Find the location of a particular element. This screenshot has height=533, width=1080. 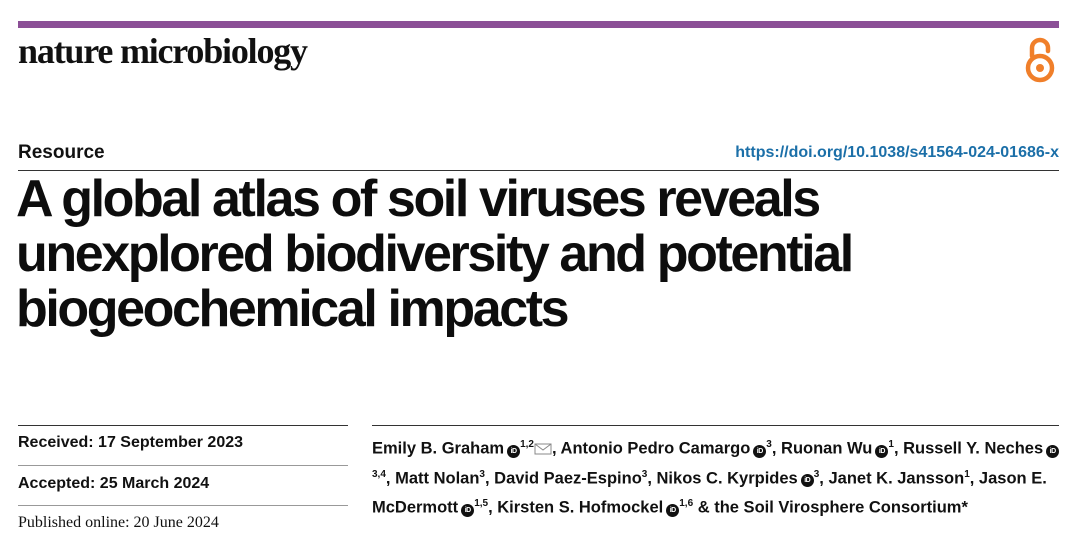

author-separator: & the Soil Virosphere Consortium* is located at coordinates (830, 507).